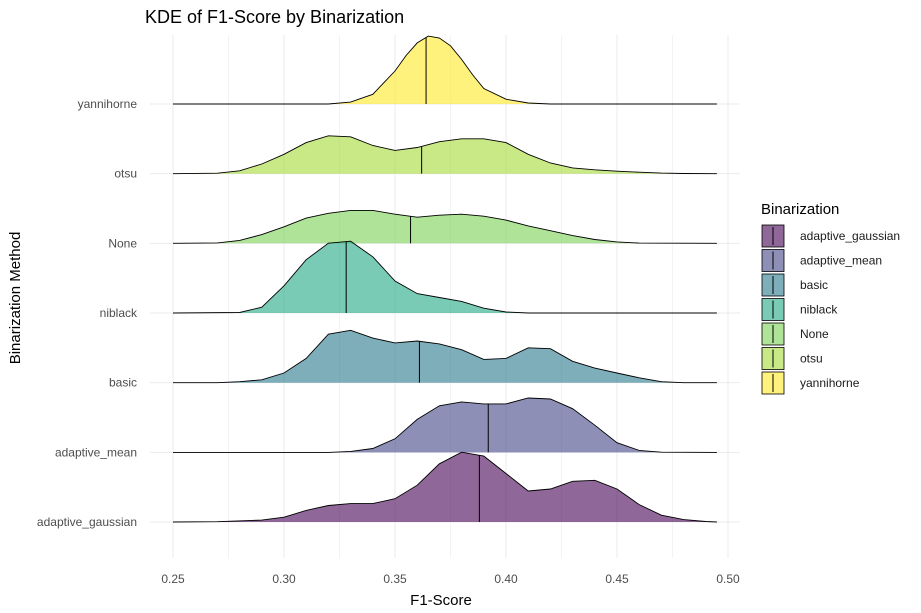  I want to click on ridge-otsu, so click(444, 155).